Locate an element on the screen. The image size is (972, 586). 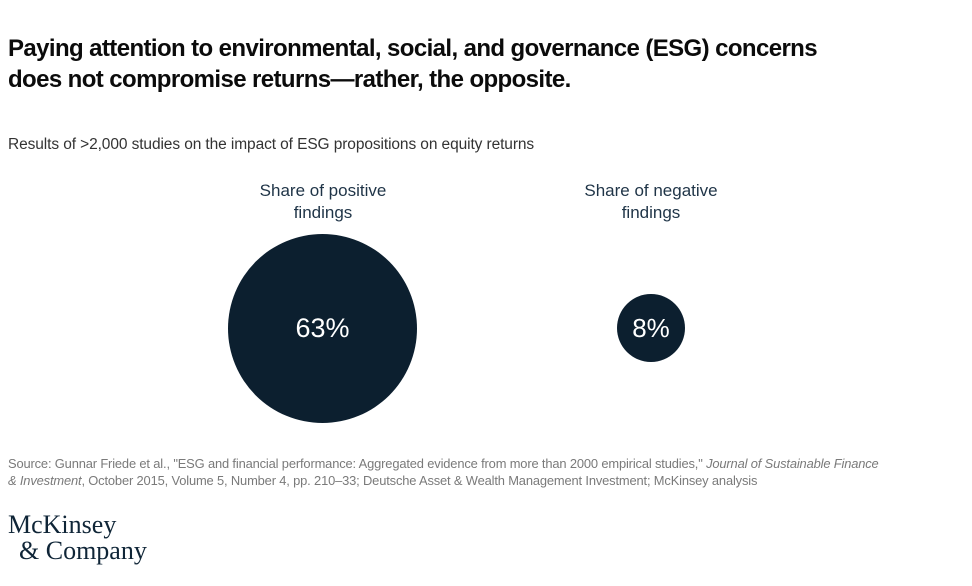
logo-line-1: McKinsey is located at coordinates (62, 524).